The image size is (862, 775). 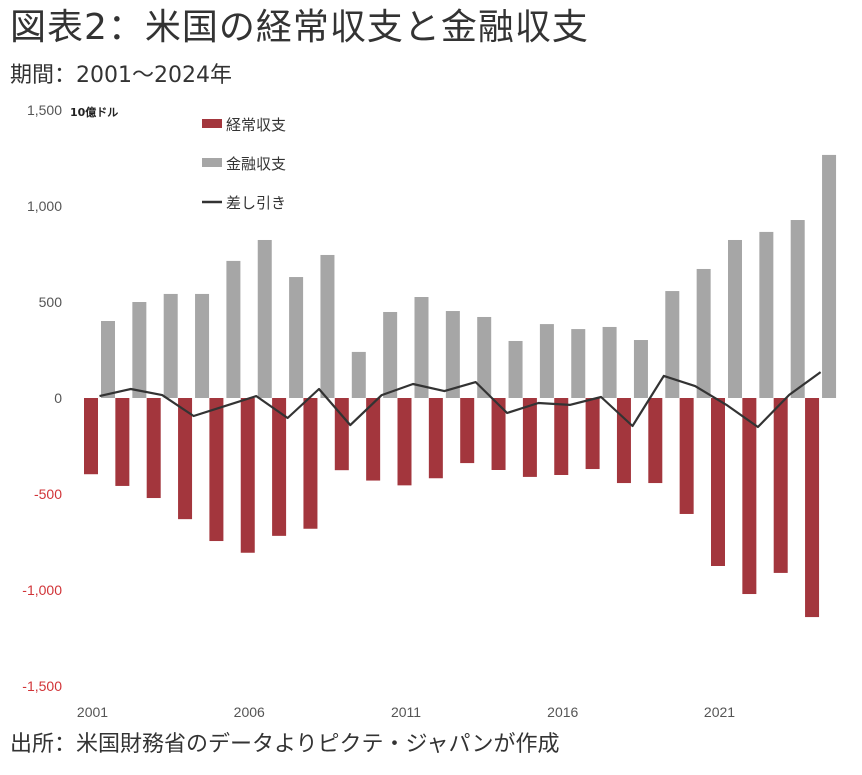 What do you see at coordinates (719, 712) in the screenshot?
I see `x-tick-label: 2021` at bounding box center [719, 712].